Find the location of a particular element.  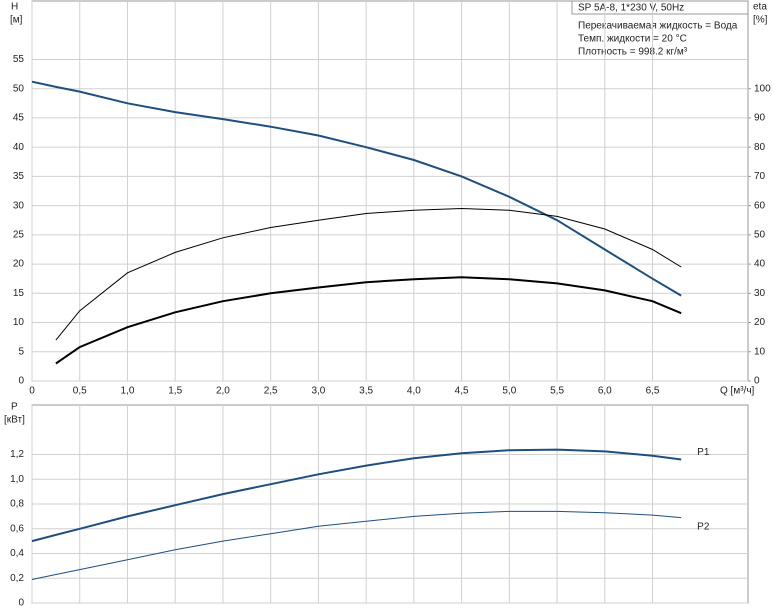

x-tick-label: 0,5 is located at coordinates (80, 391).